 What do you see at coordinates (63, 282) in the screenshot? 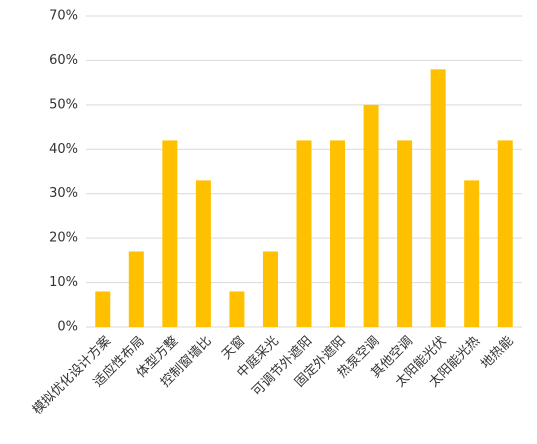
I see `y-tick-label: 10%` at bounding box center [63, 282].